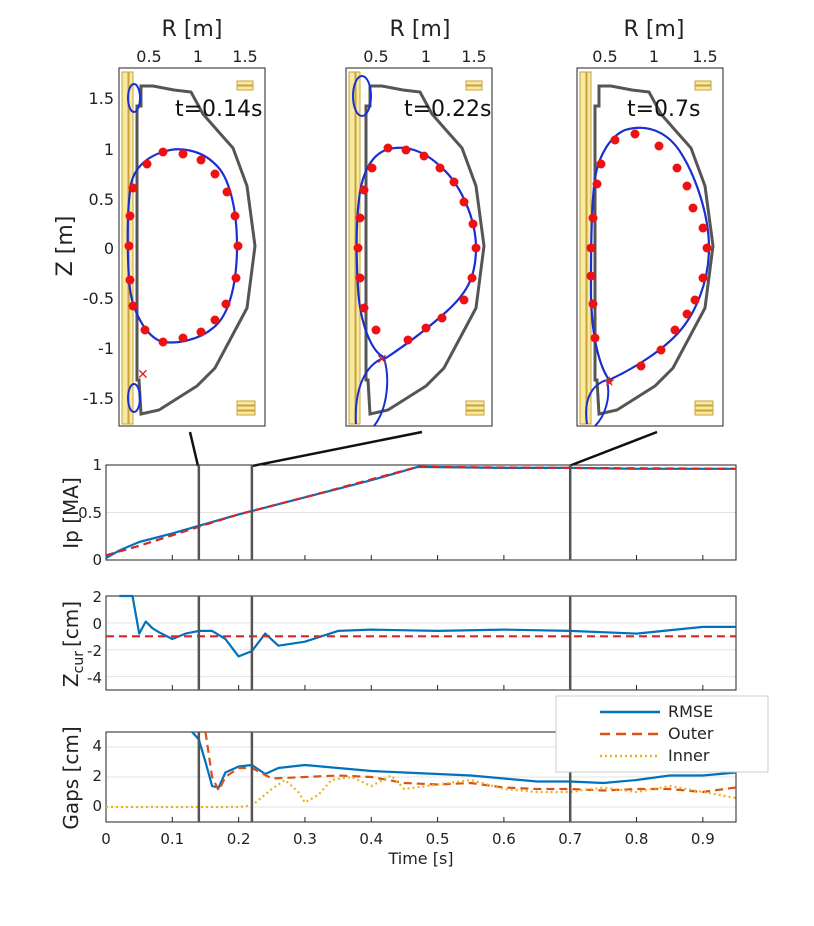 The height and width of the screenshot is (926, 814). Describe the element at coordinates (109, 149) in the screenshot. I see `panel-ytick-1: 1` at that location.